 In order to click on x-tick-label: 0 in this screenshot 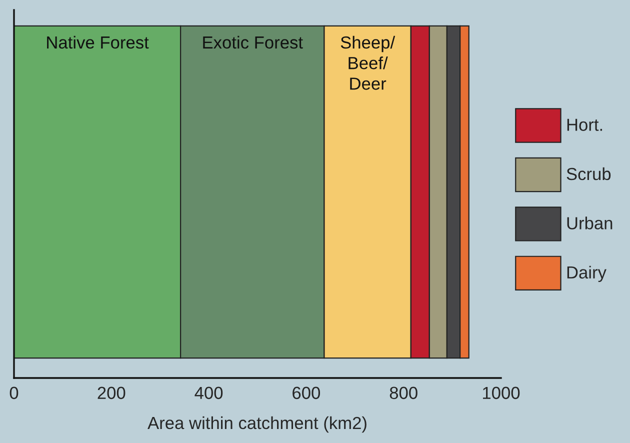, I will do `click(14, 393)`.